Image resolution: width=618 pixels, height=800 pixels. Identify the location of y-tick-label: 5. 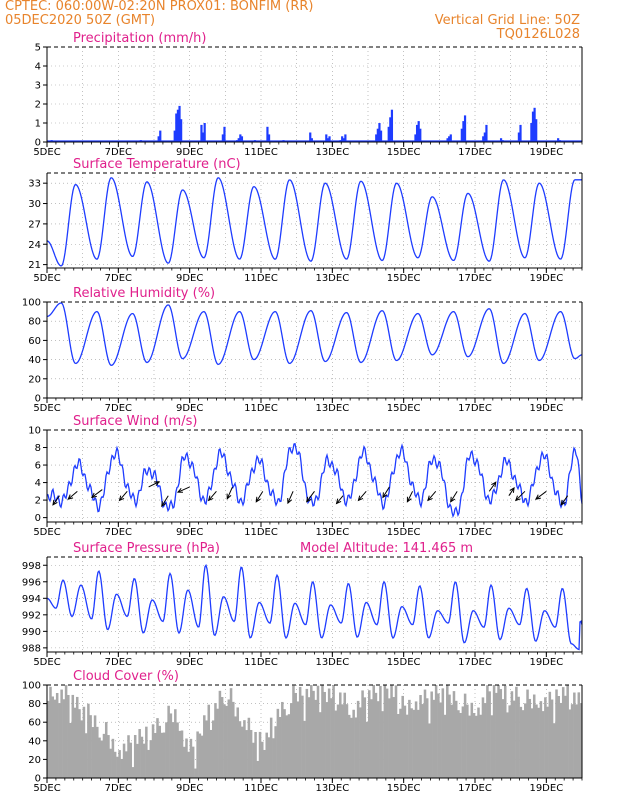
(38, 48).